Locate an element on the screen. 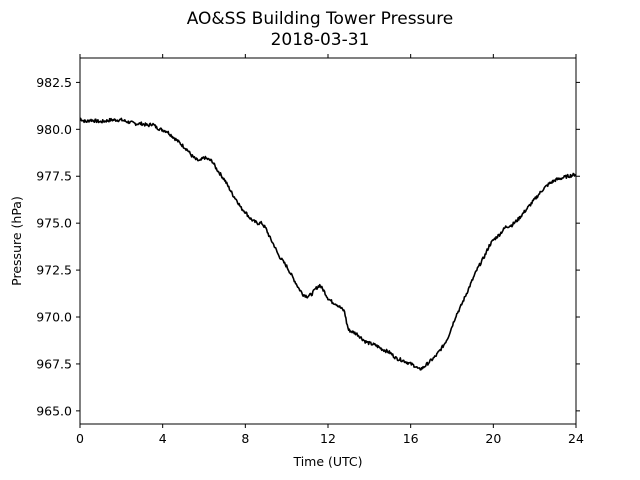 Image resolution: width=640 pixels, height=480 pixels. x-axis-label: Time (UTC) is located at coordinates (327, 461).